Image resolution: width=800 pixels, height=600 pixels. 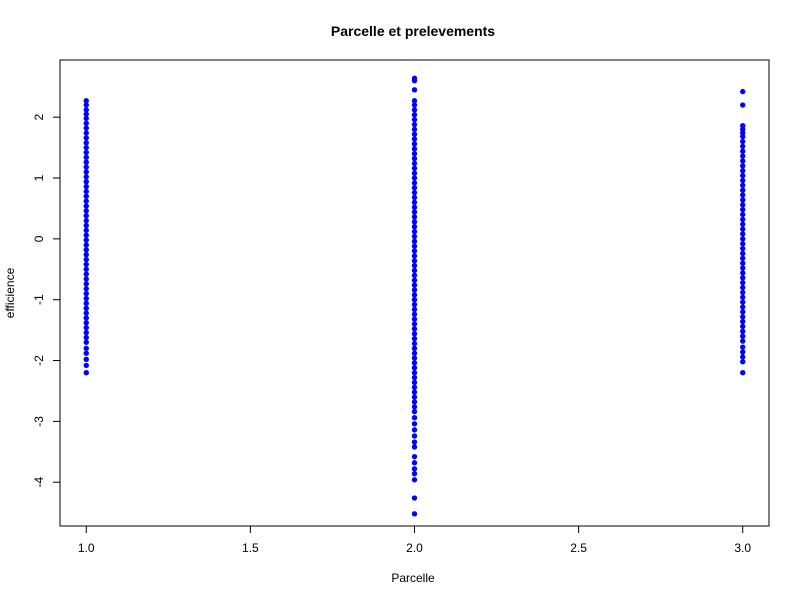 What do you see at coordinates (39, 238) in the screenshot?
I see `y-tick-label: 0` at bounding box center [39, 238].